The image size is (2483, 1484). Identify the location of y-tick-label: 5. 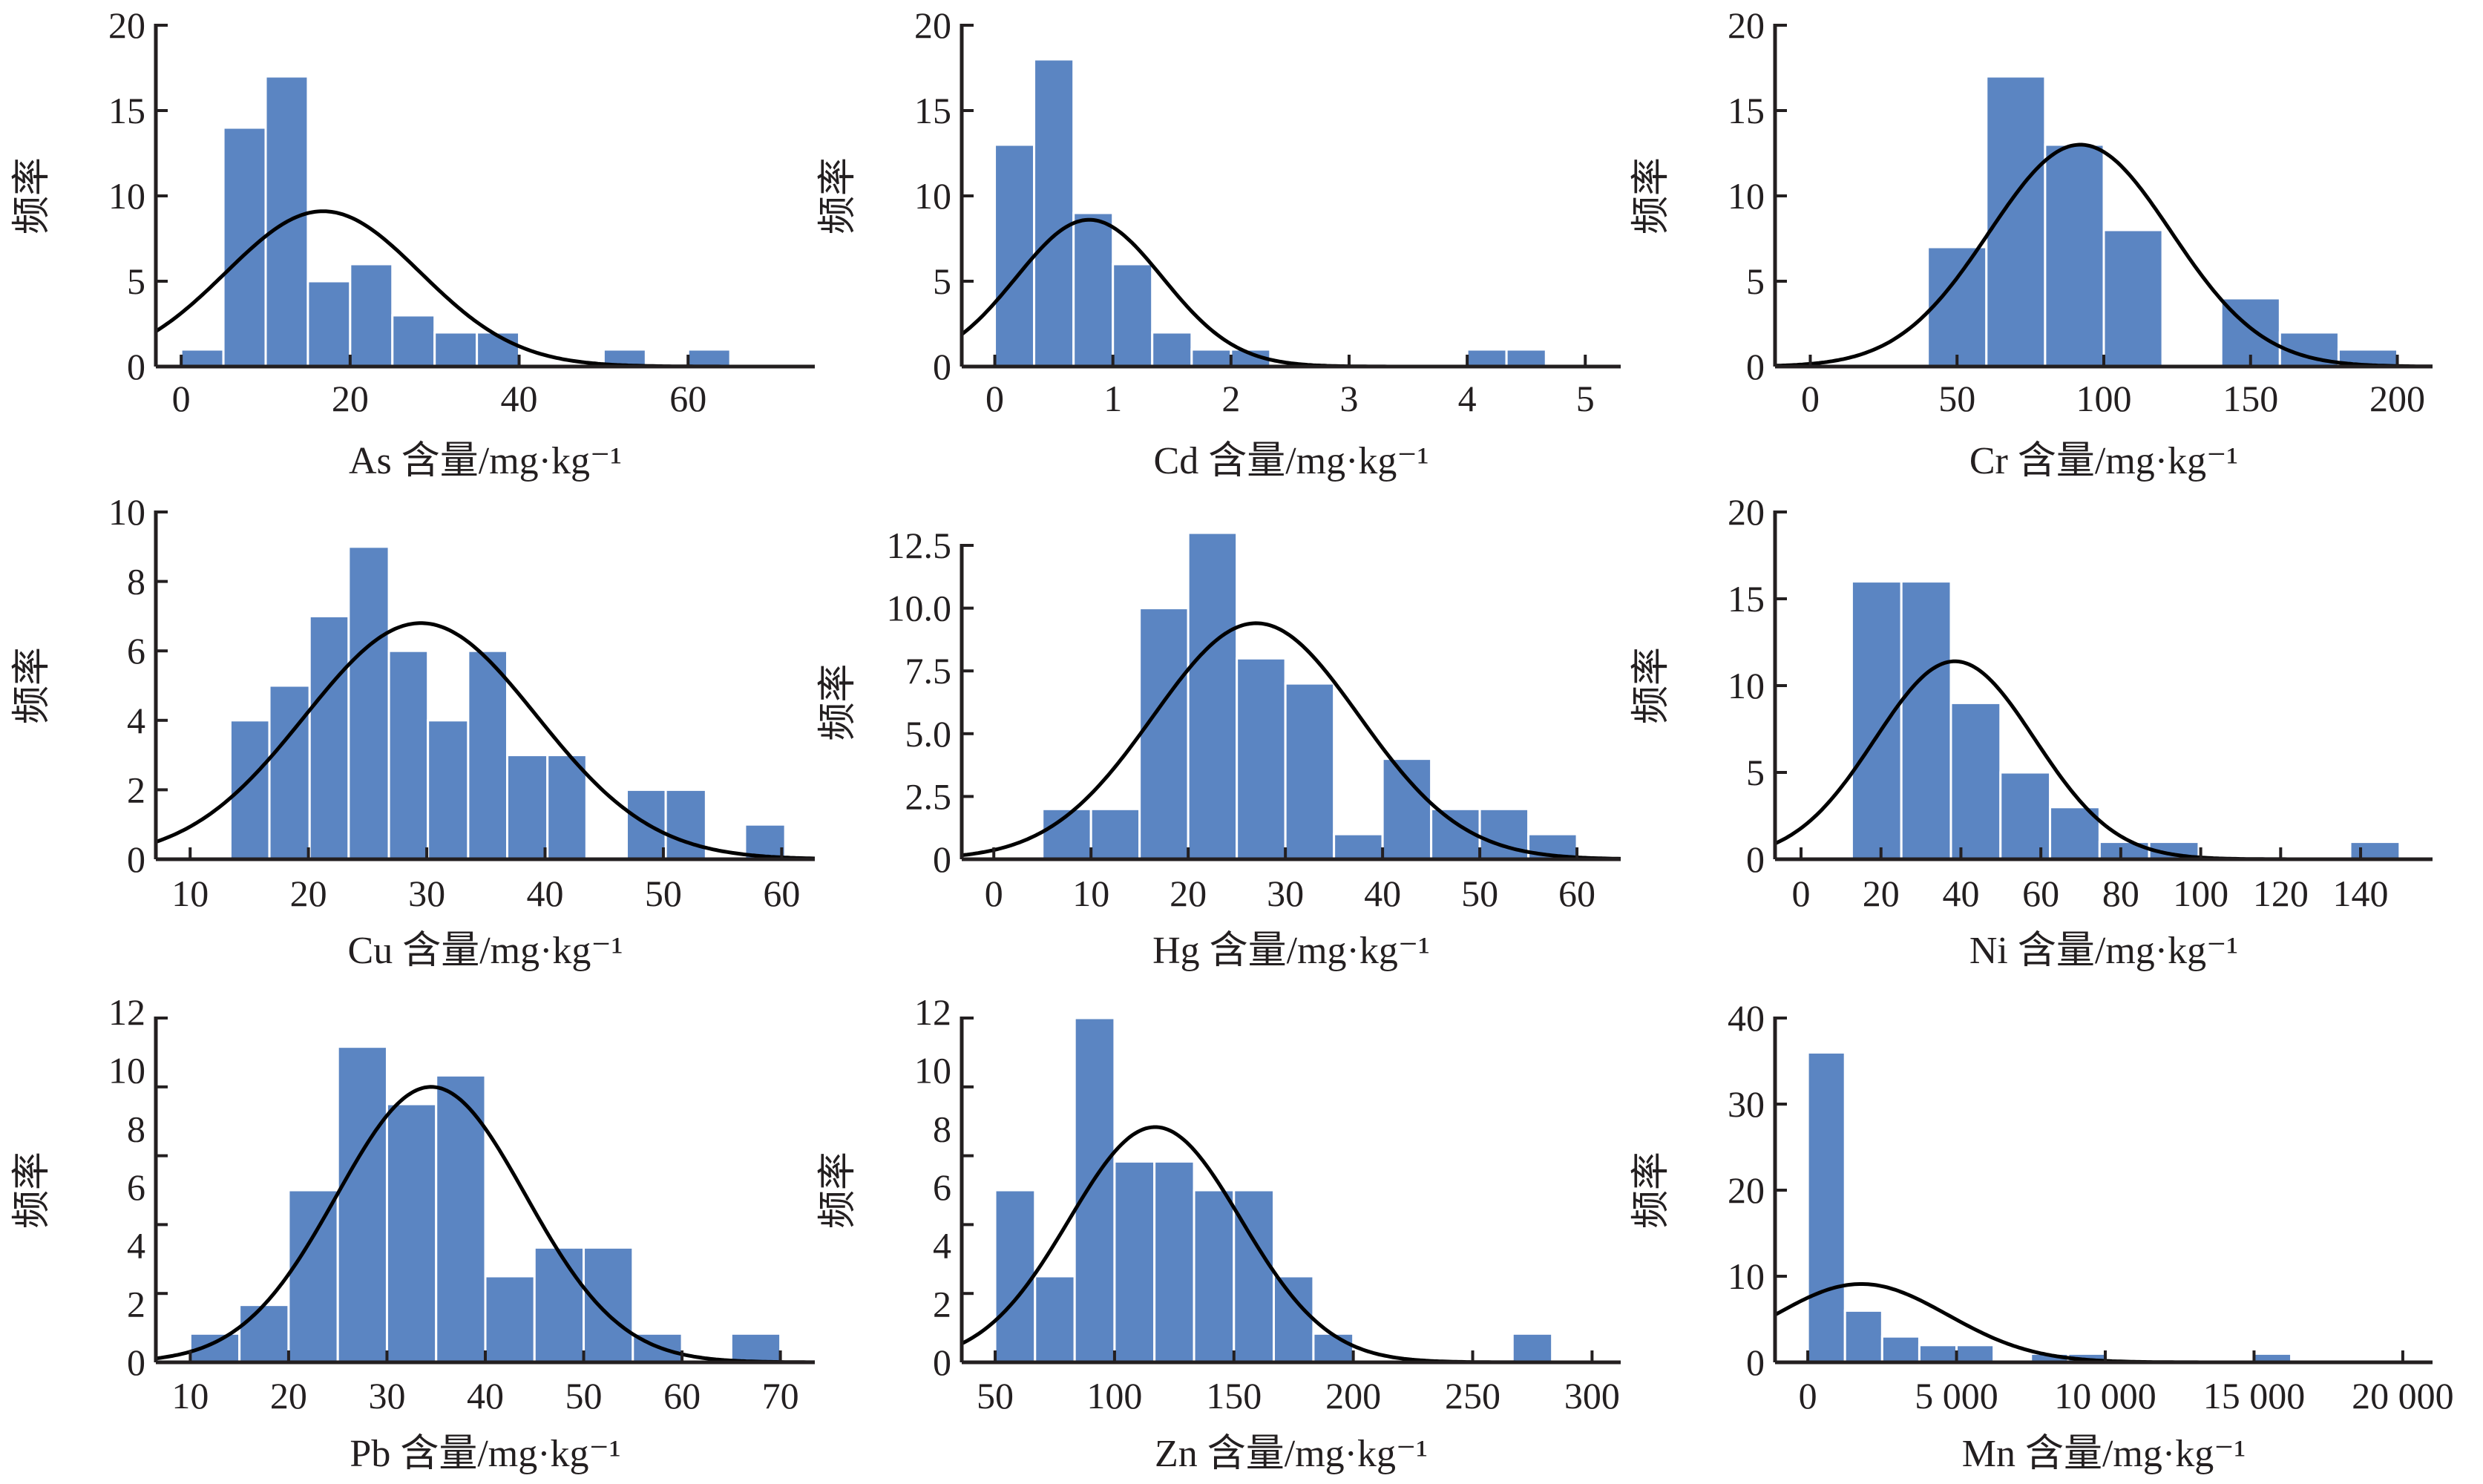
(1755, 772).